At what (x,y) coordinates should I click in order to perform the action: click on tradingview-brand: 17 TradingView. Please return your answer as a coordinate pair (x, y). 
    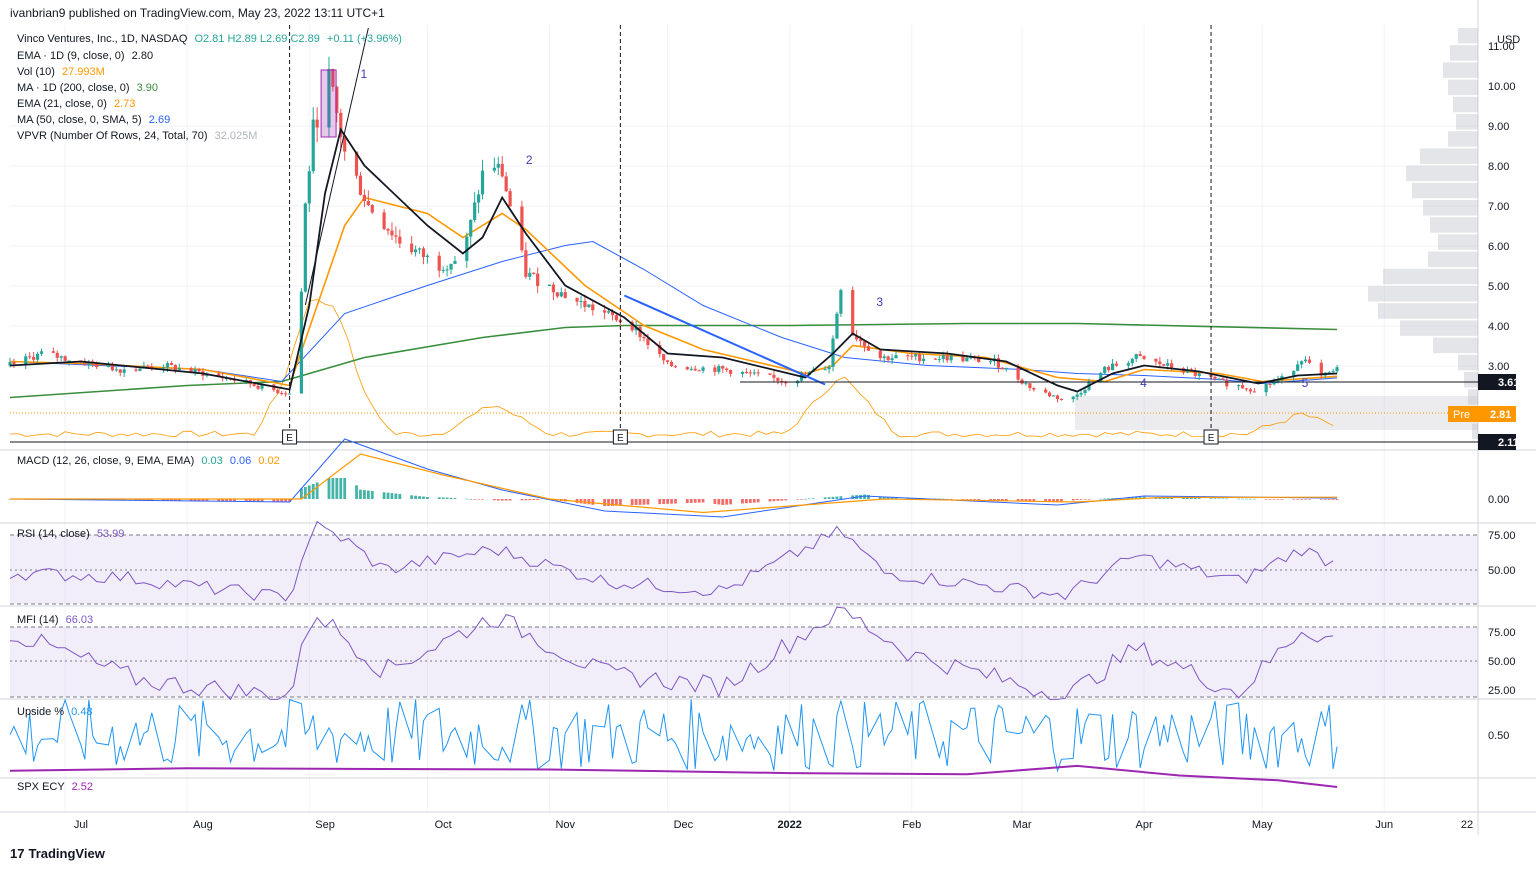
    Looking at the image, I should click on (57, 853).